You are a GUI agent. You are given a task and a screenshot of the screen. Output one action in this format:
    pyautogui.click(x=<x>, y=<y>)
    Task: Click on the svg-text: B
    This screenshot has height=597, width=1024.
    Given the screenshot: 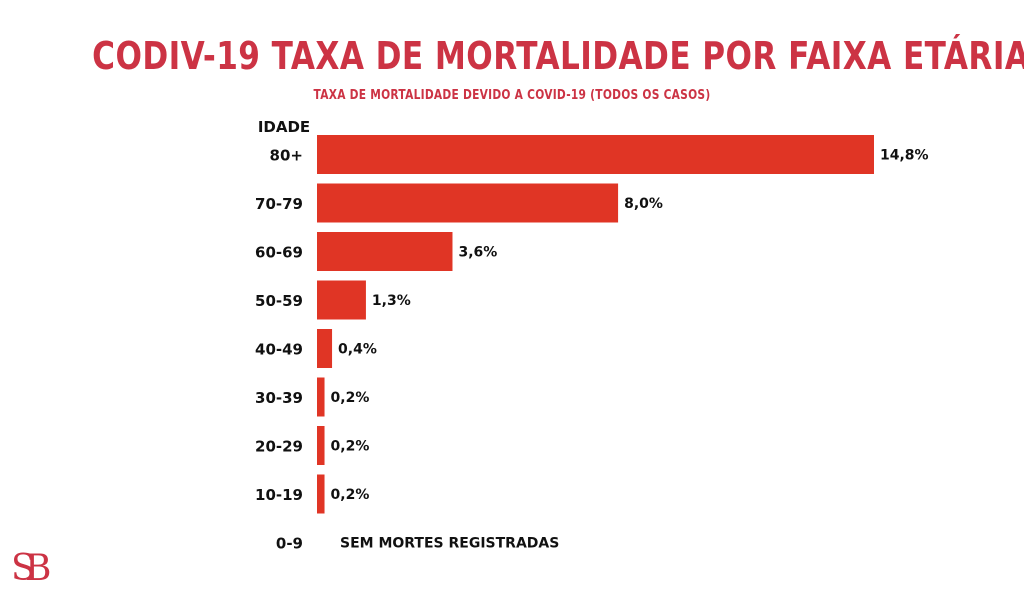 What is the action you would take?
    pyautogui.click(x=38, y=568)
    